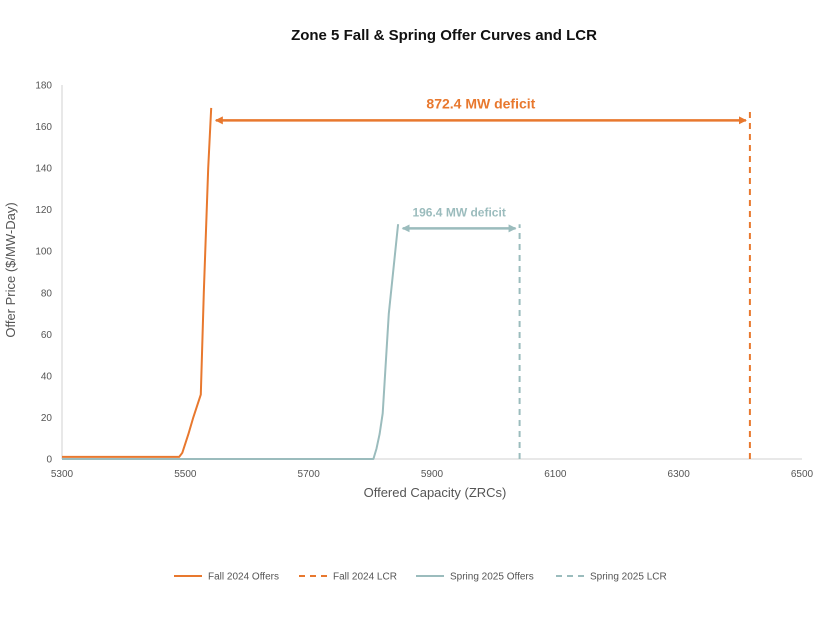 The width and height of the screenshot is (826, 620). What do you see at coordinates (47, 376) in the screenshot?
I see `y-tick-label: 40` at bounding box center [47, 376].